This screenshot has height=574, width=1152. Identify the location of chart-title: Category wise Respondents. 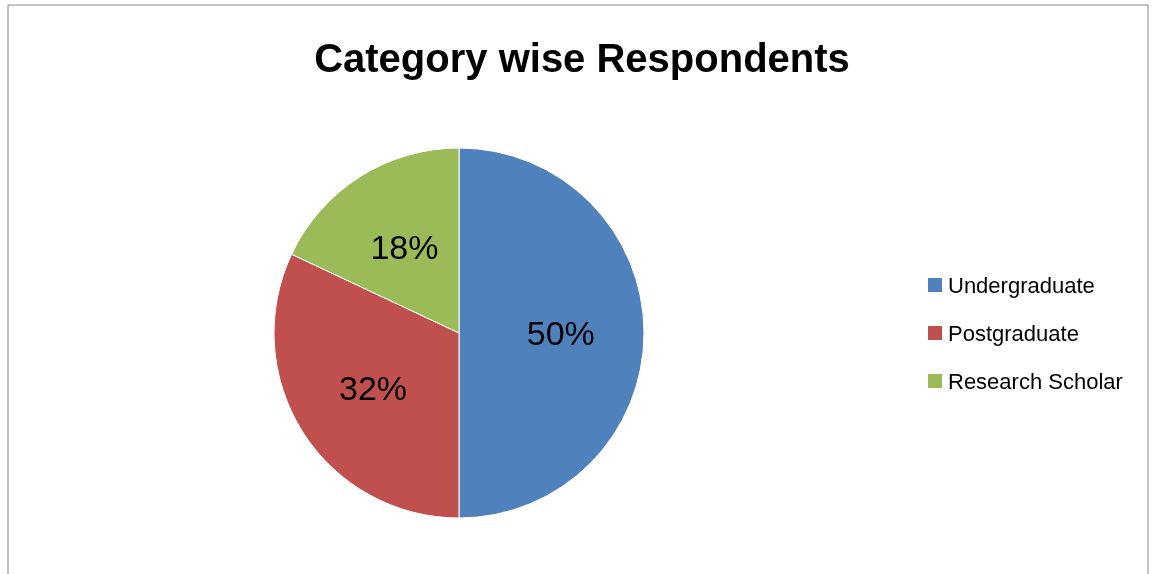
(582, 58).